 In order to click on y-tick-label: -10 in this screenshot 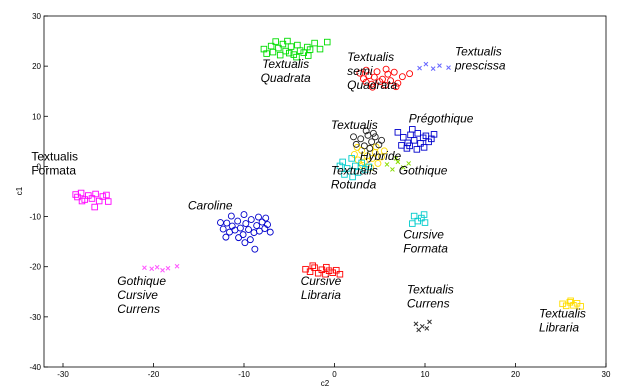, I will do `click(35, 217)`.